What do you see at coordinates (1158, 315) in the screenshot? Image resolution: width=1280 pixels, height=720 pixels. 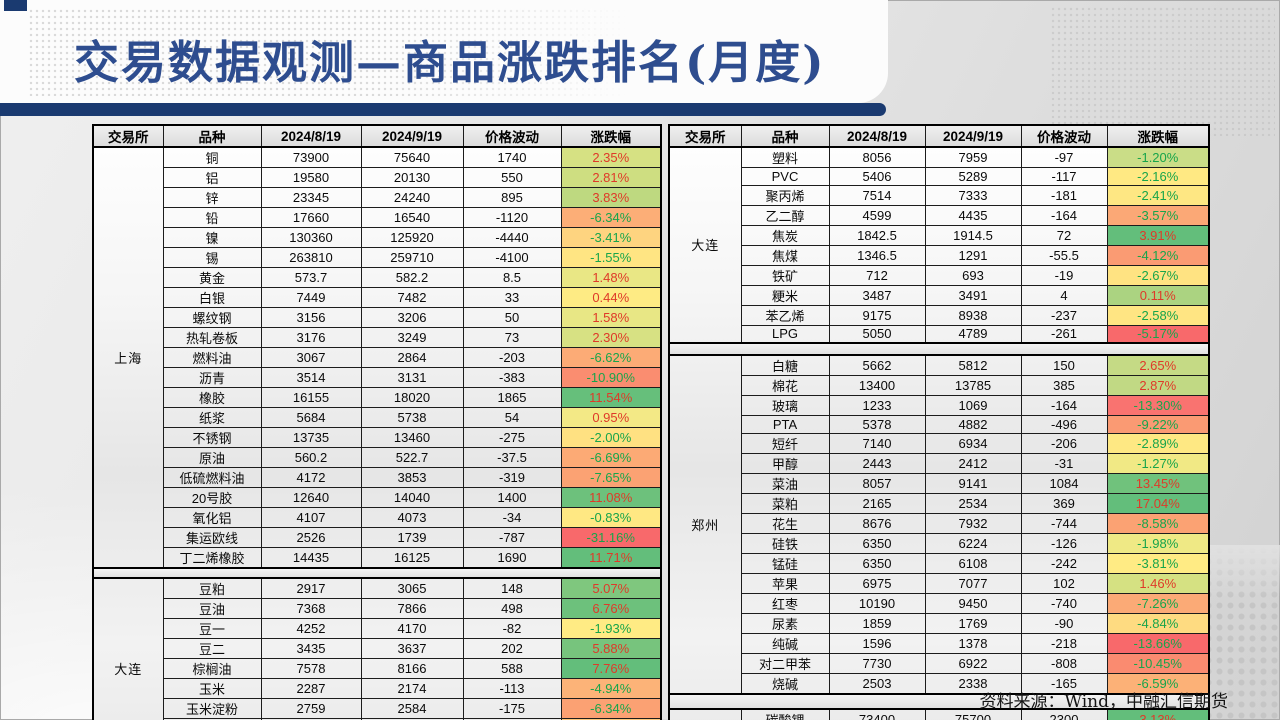 I see `pct-change-cell: -2.58%` at bounding box center [1158, 315].